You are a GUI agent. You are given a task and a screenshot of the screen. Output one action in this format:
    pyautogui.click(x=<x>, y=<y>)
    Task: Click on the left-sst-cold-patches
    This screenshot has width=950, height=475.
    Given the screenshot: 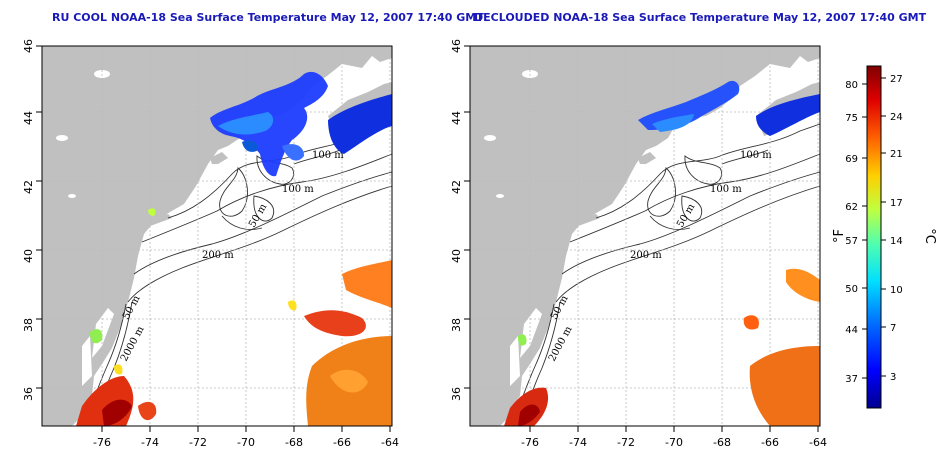 What is the action you would take?
    pyautogui.click(x=301, y=124)
    